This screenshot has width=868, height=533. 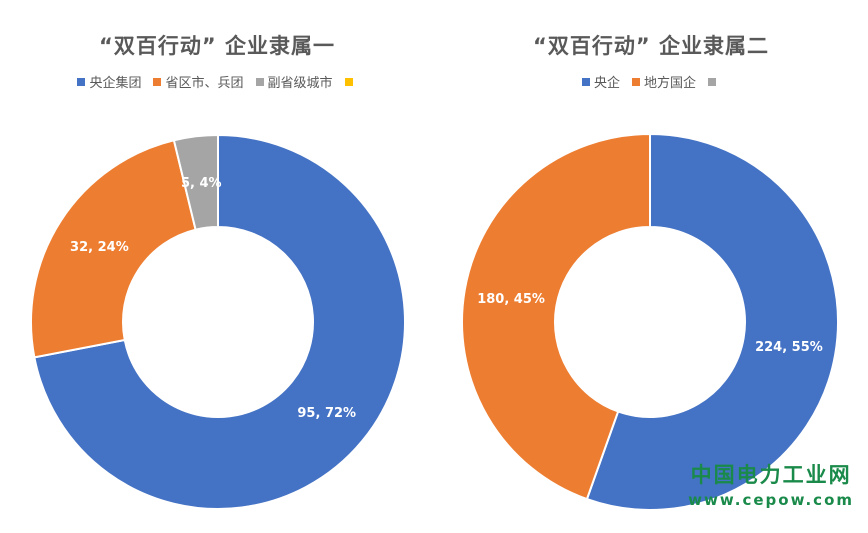 I want to click on chart-1-legend-item, so click(x=350, y=81).